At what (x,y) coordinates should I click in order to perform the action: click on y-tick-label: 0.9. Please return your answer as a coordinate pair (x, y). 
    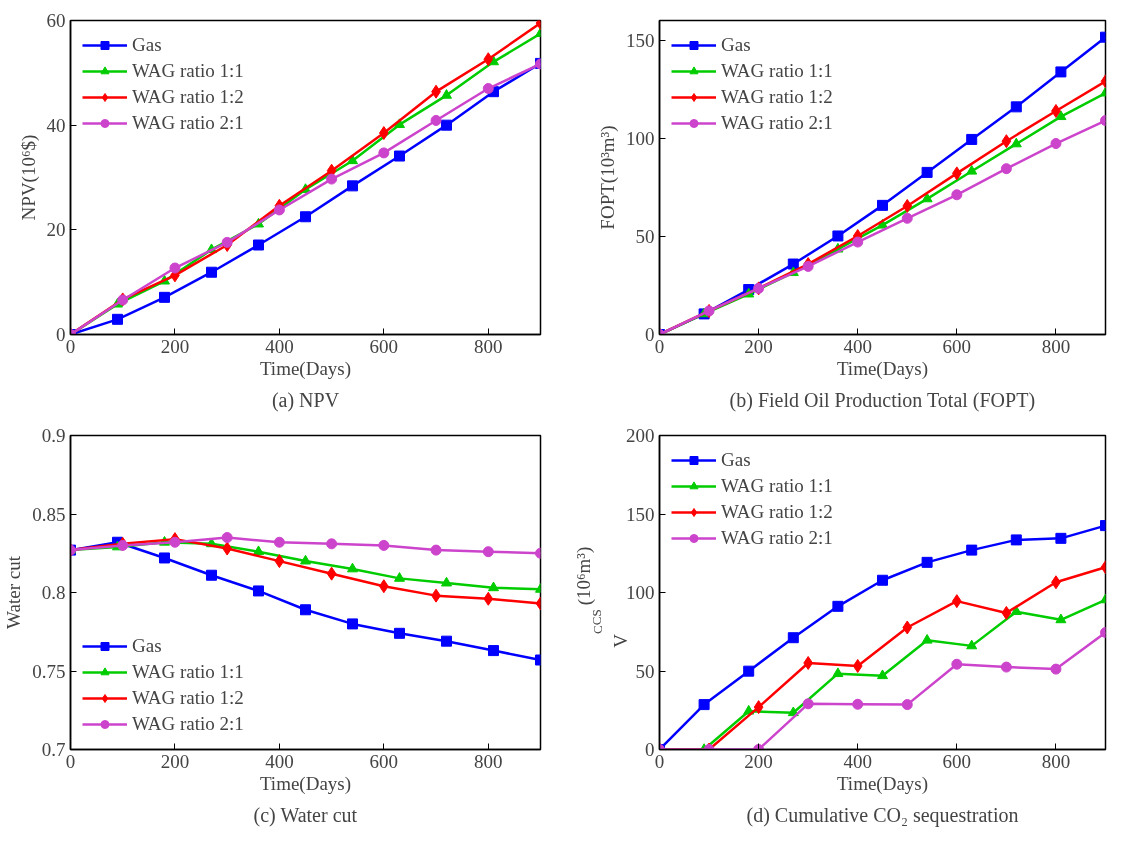
    Looking at the image, I should click on (53, 435).